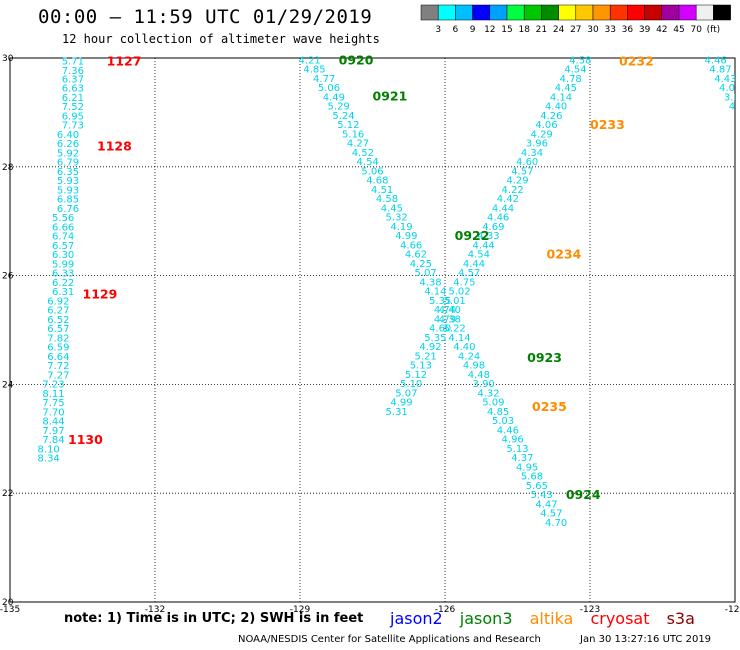 The image size is (740, 650). Describe the element at coordinates (73, 79) in the screenshot. I see `wave-height-value: 6.37` at that location.